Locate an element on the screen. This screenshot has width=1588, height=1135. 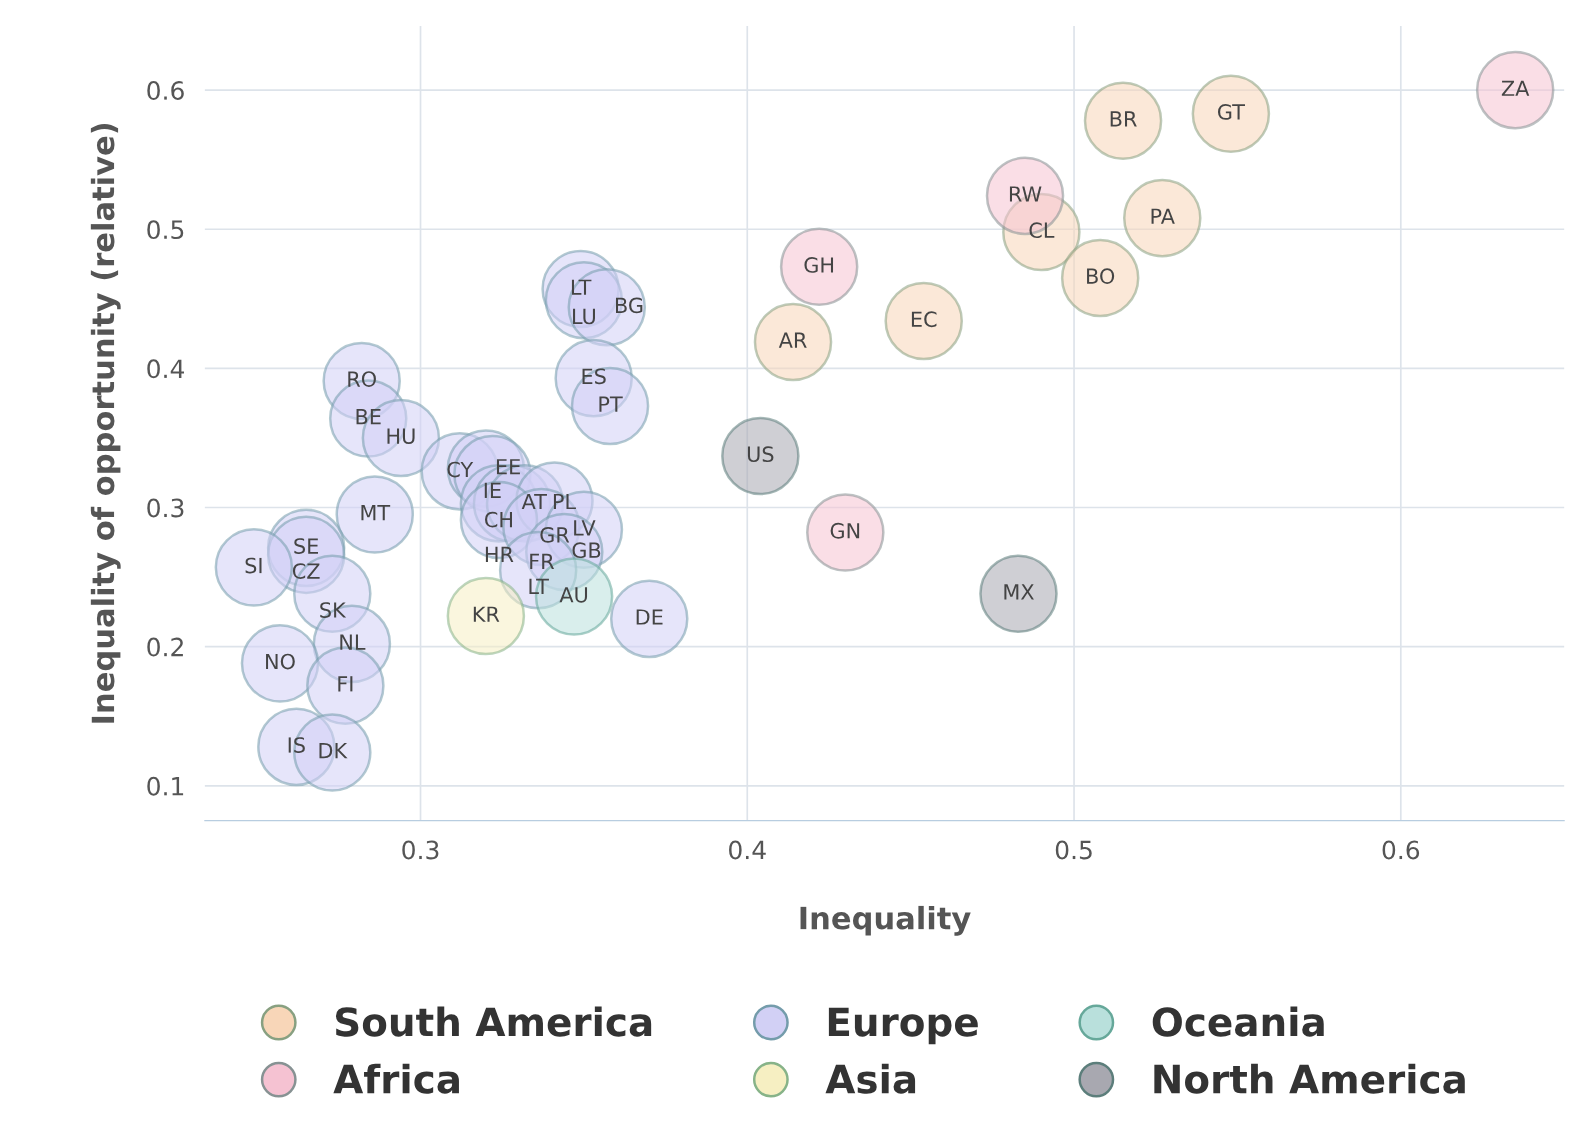
y-tick-label: 0.1 is located at coordinates (165, 786).